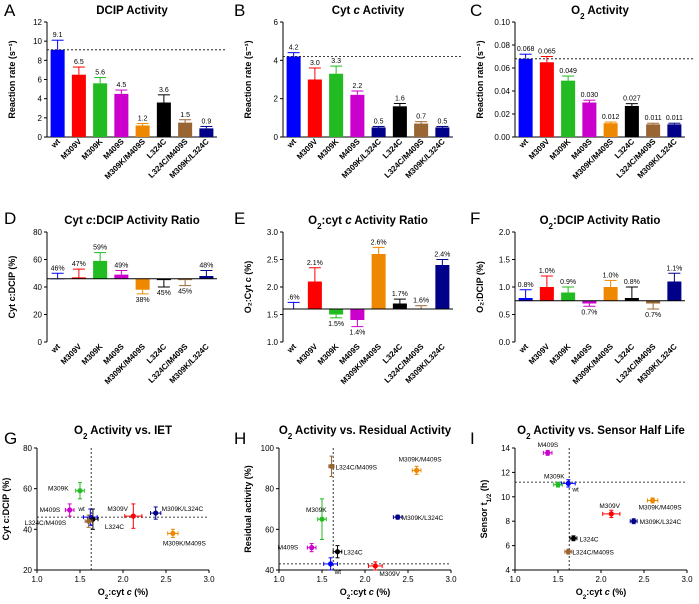 The image size is (699, 604). What do you see at coordinates (129, 592) in the screenshot?
I see `panel-g-x-label-part: c` at bounding box center [129, 592].